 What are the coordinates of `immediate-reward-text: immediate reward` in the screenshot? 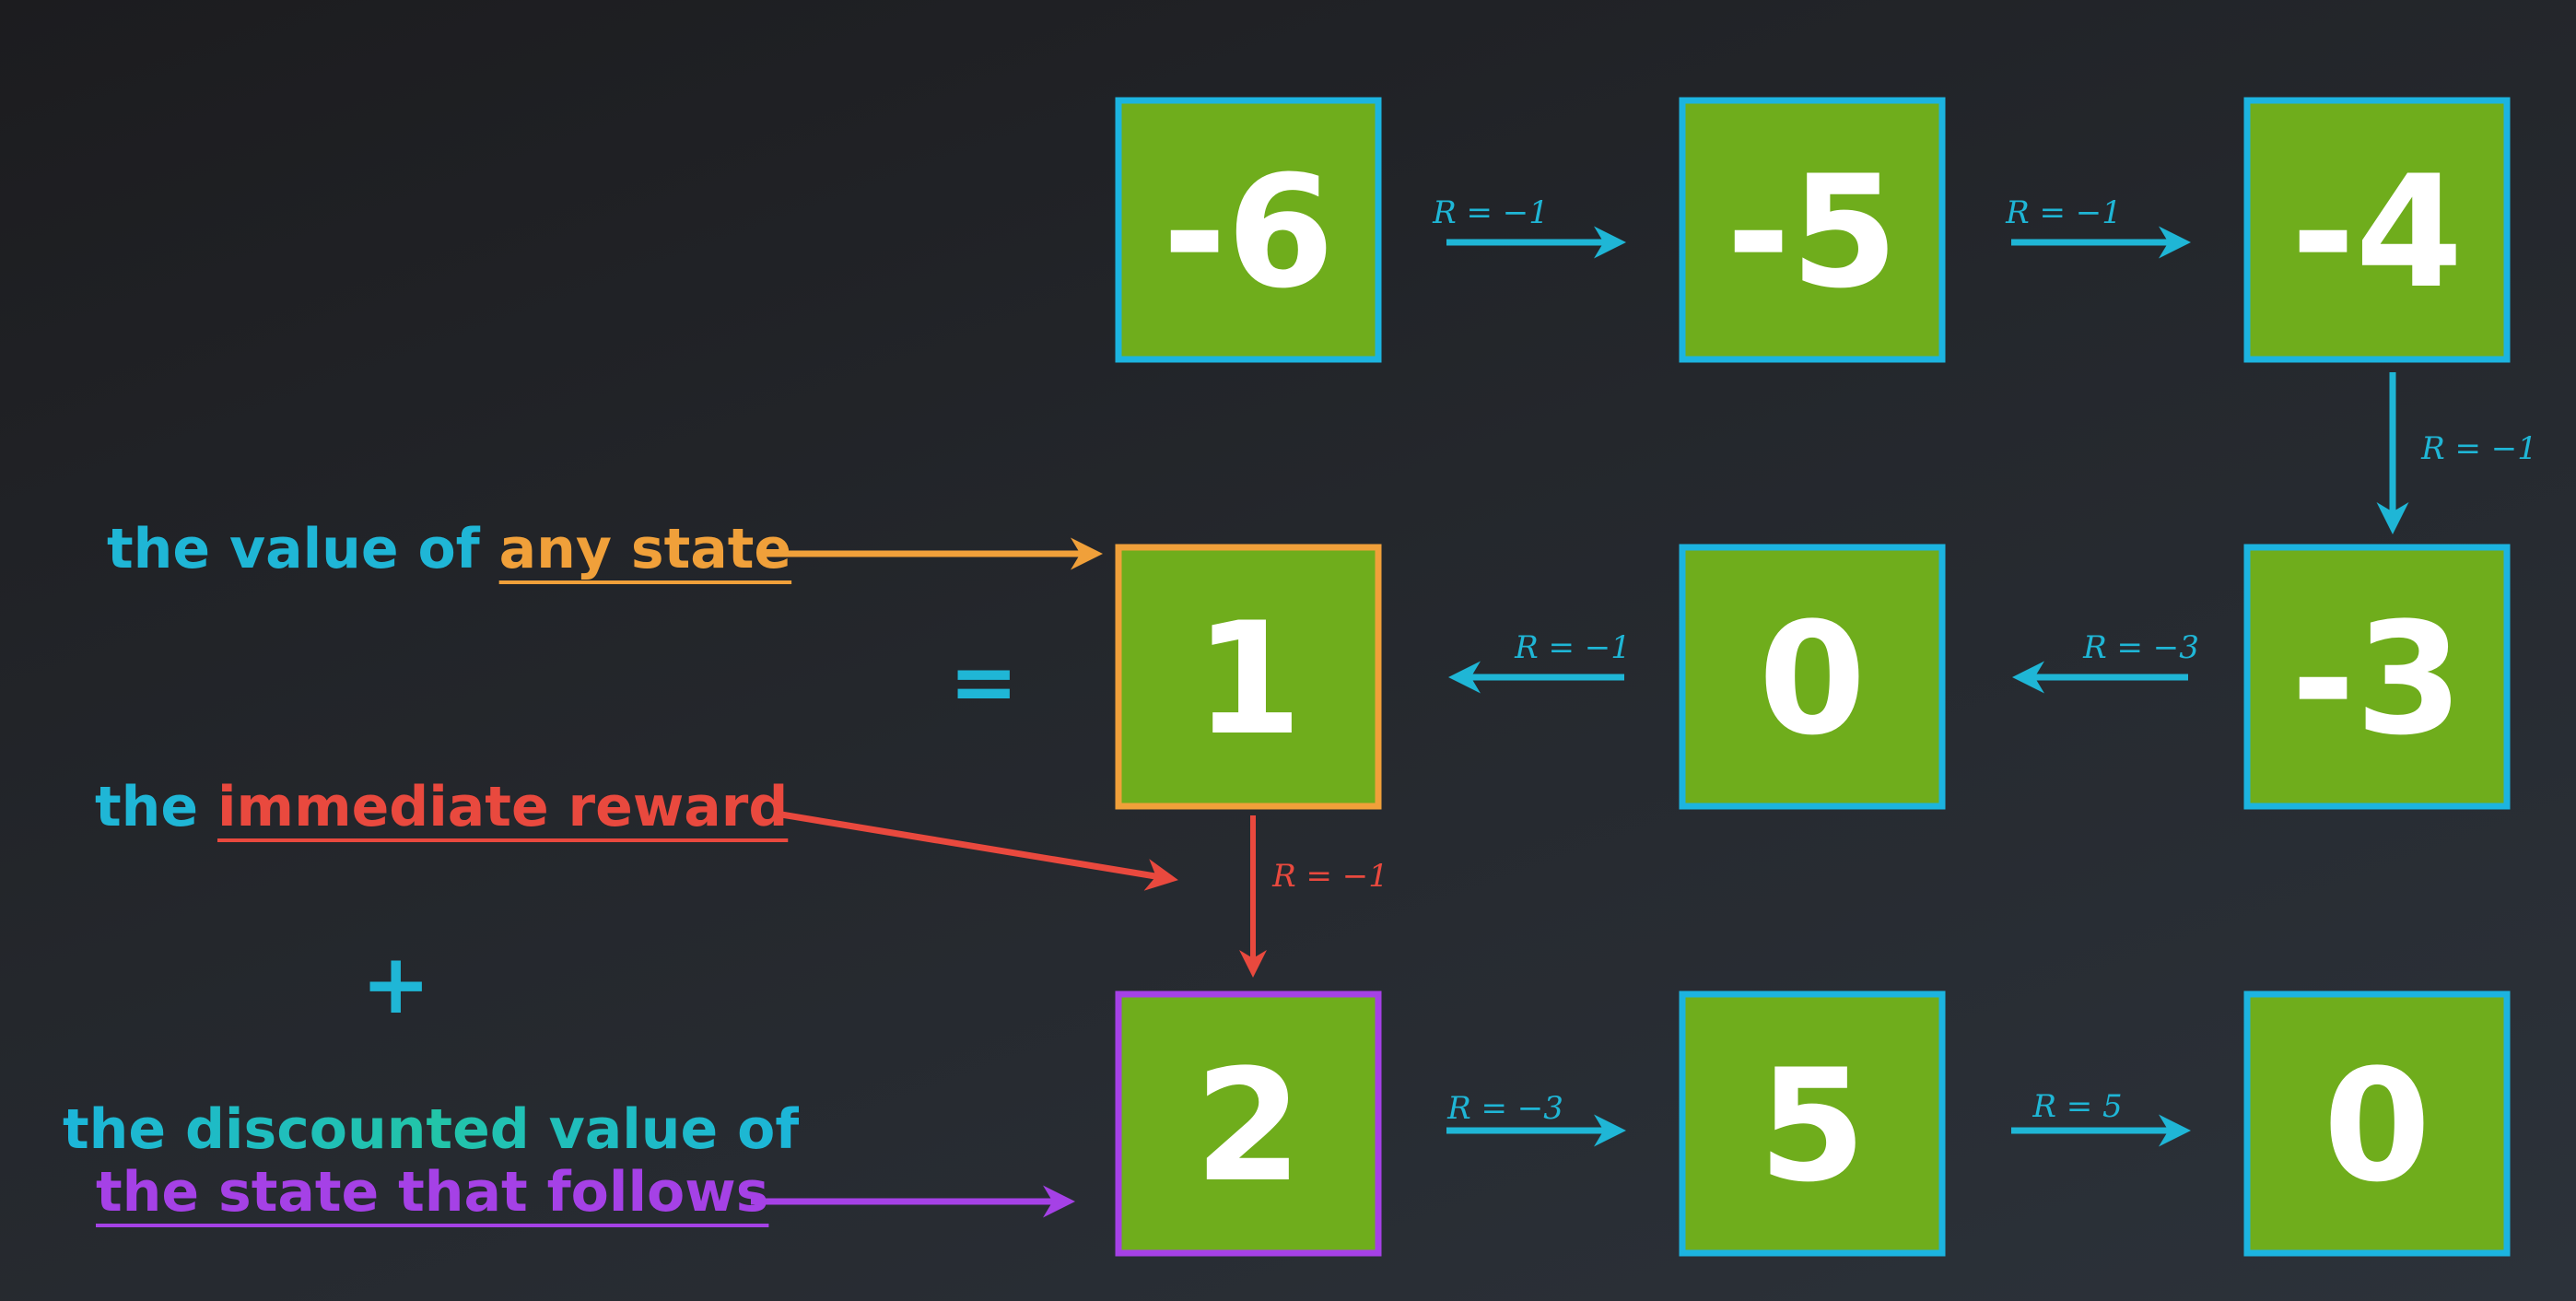 It's located at (503, 807).